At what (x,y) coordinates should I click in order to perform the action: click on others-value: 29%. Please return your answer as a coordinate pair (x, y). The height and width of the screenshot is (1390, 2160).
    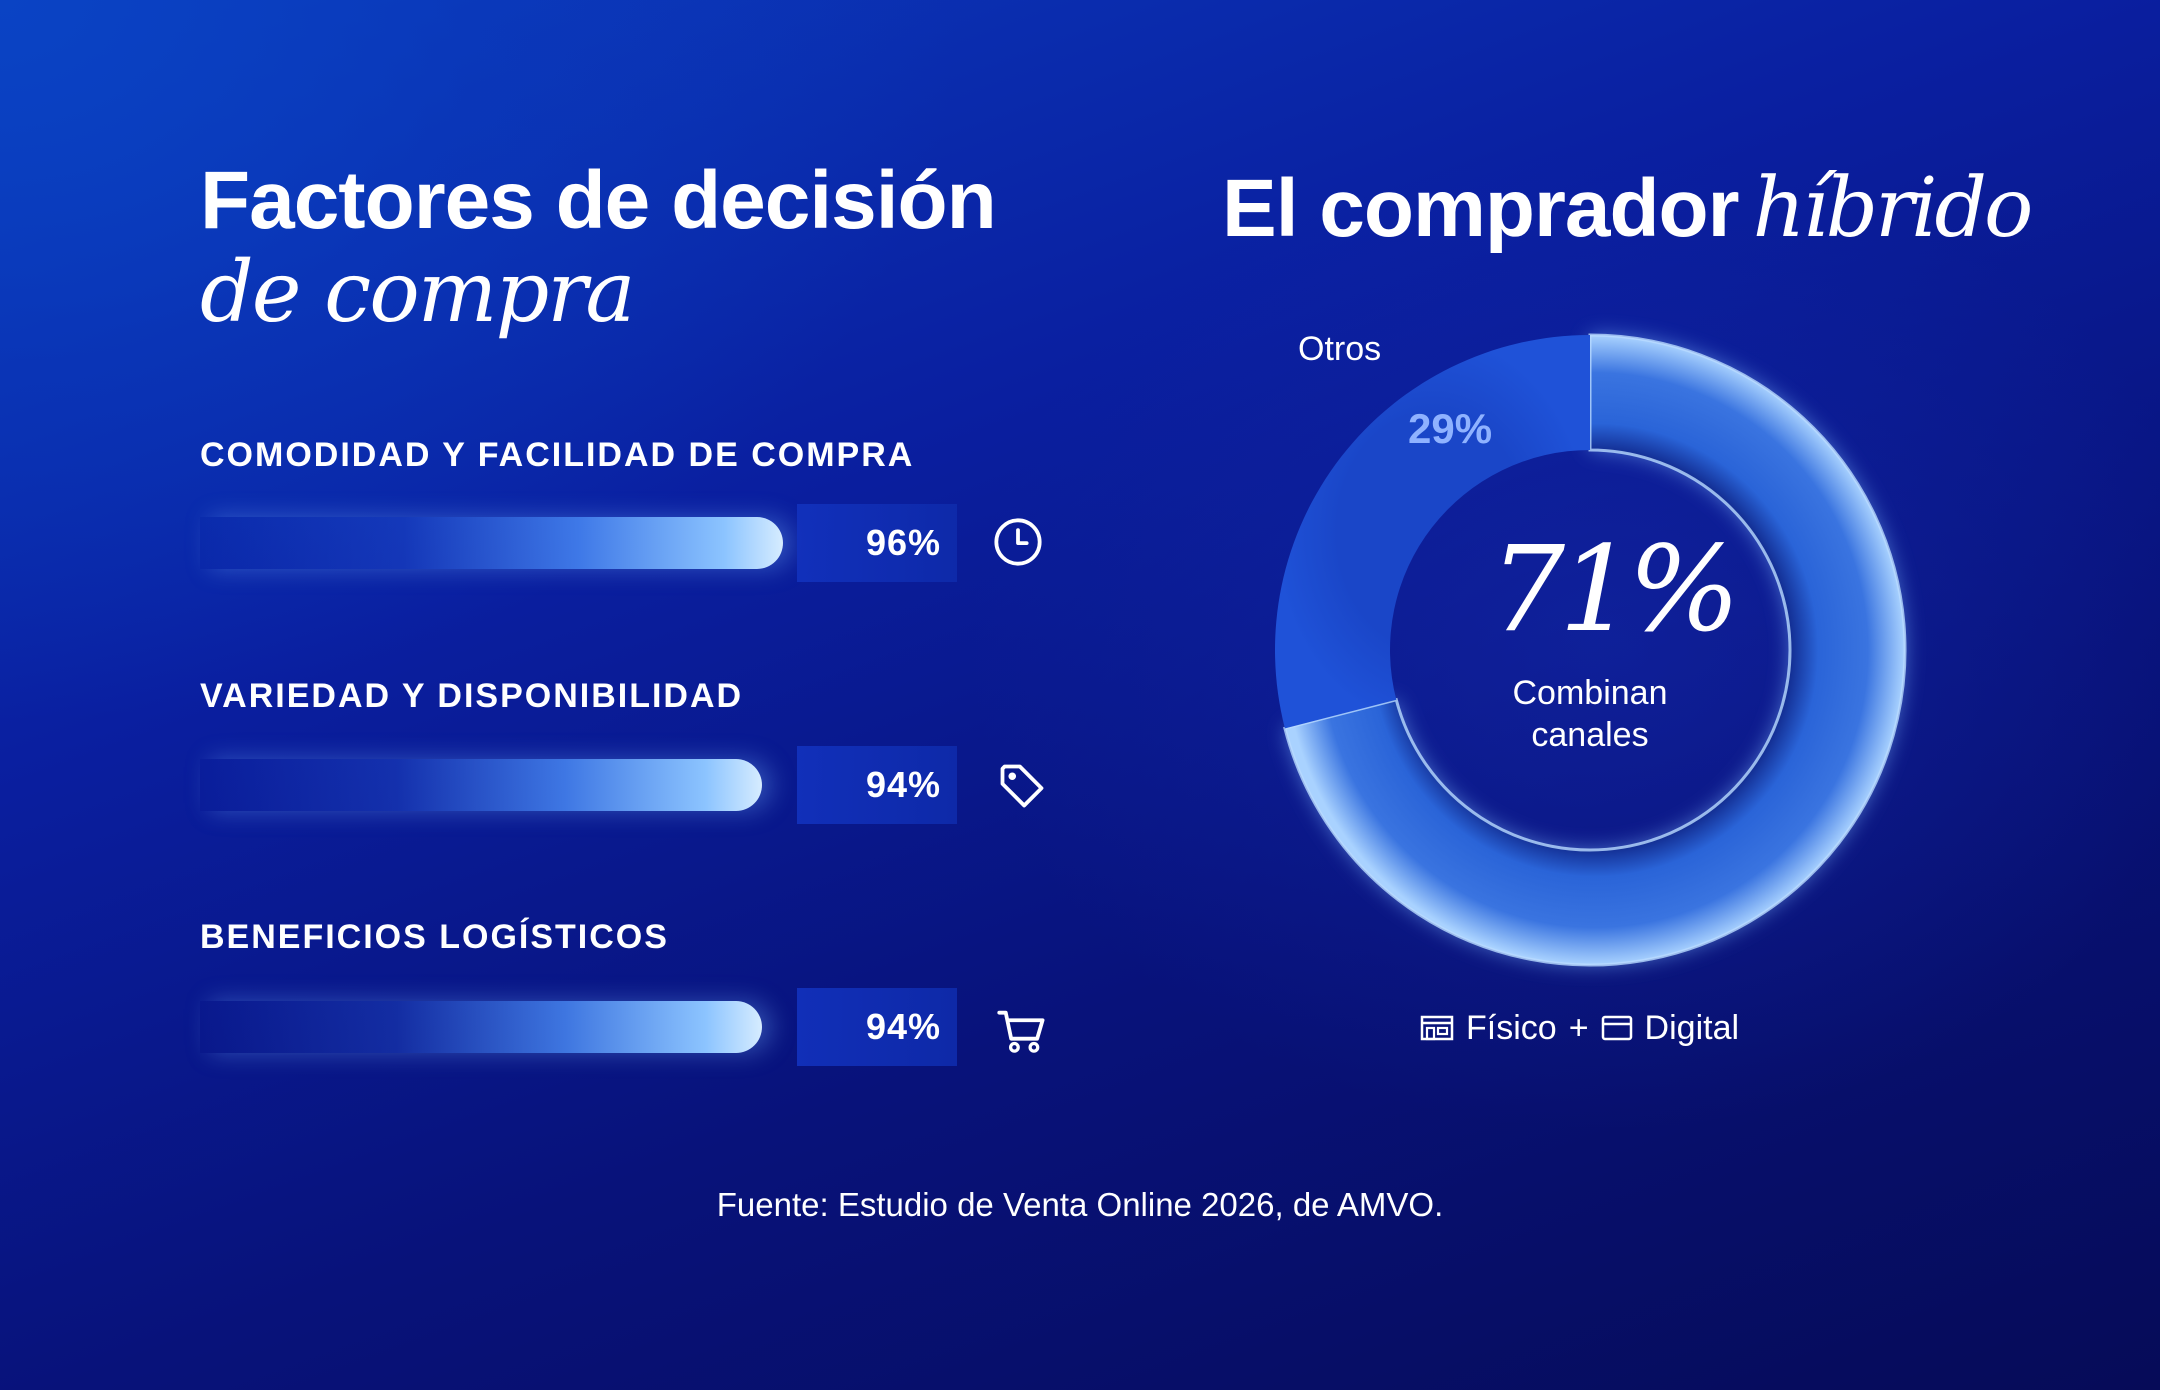
    Looking at the image, I should click on (1450, 428).